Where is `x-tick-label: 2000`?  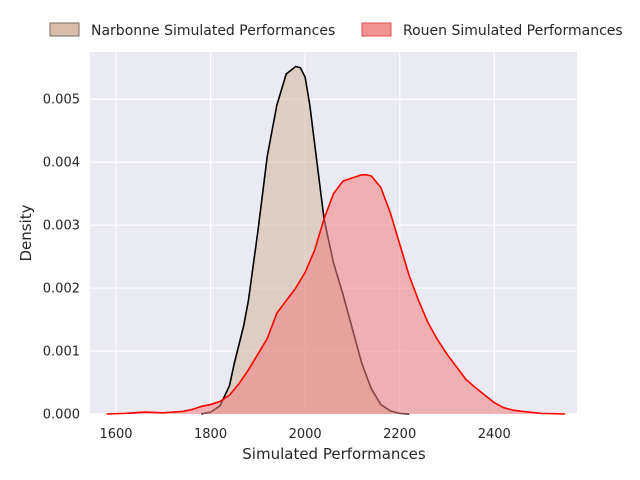
x-tick-label: 2000 is located at coordinates (305, 434).